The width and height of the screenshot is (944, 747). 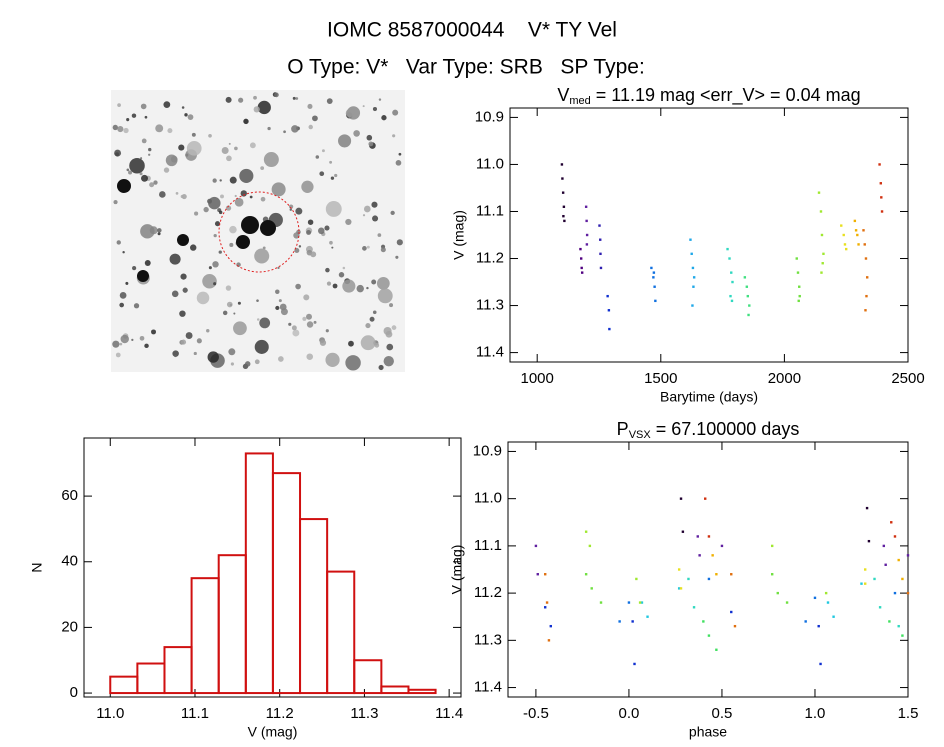 I want to click on y-tick-label: 60, so click(x=69, y=495).